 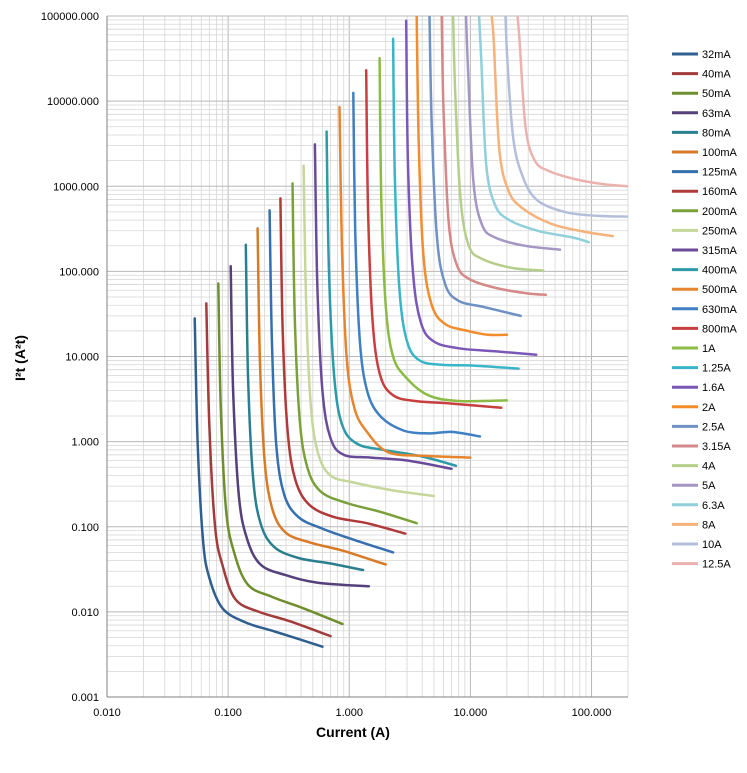 I want to click on series-line-160mA, so click(x=343, y=366).